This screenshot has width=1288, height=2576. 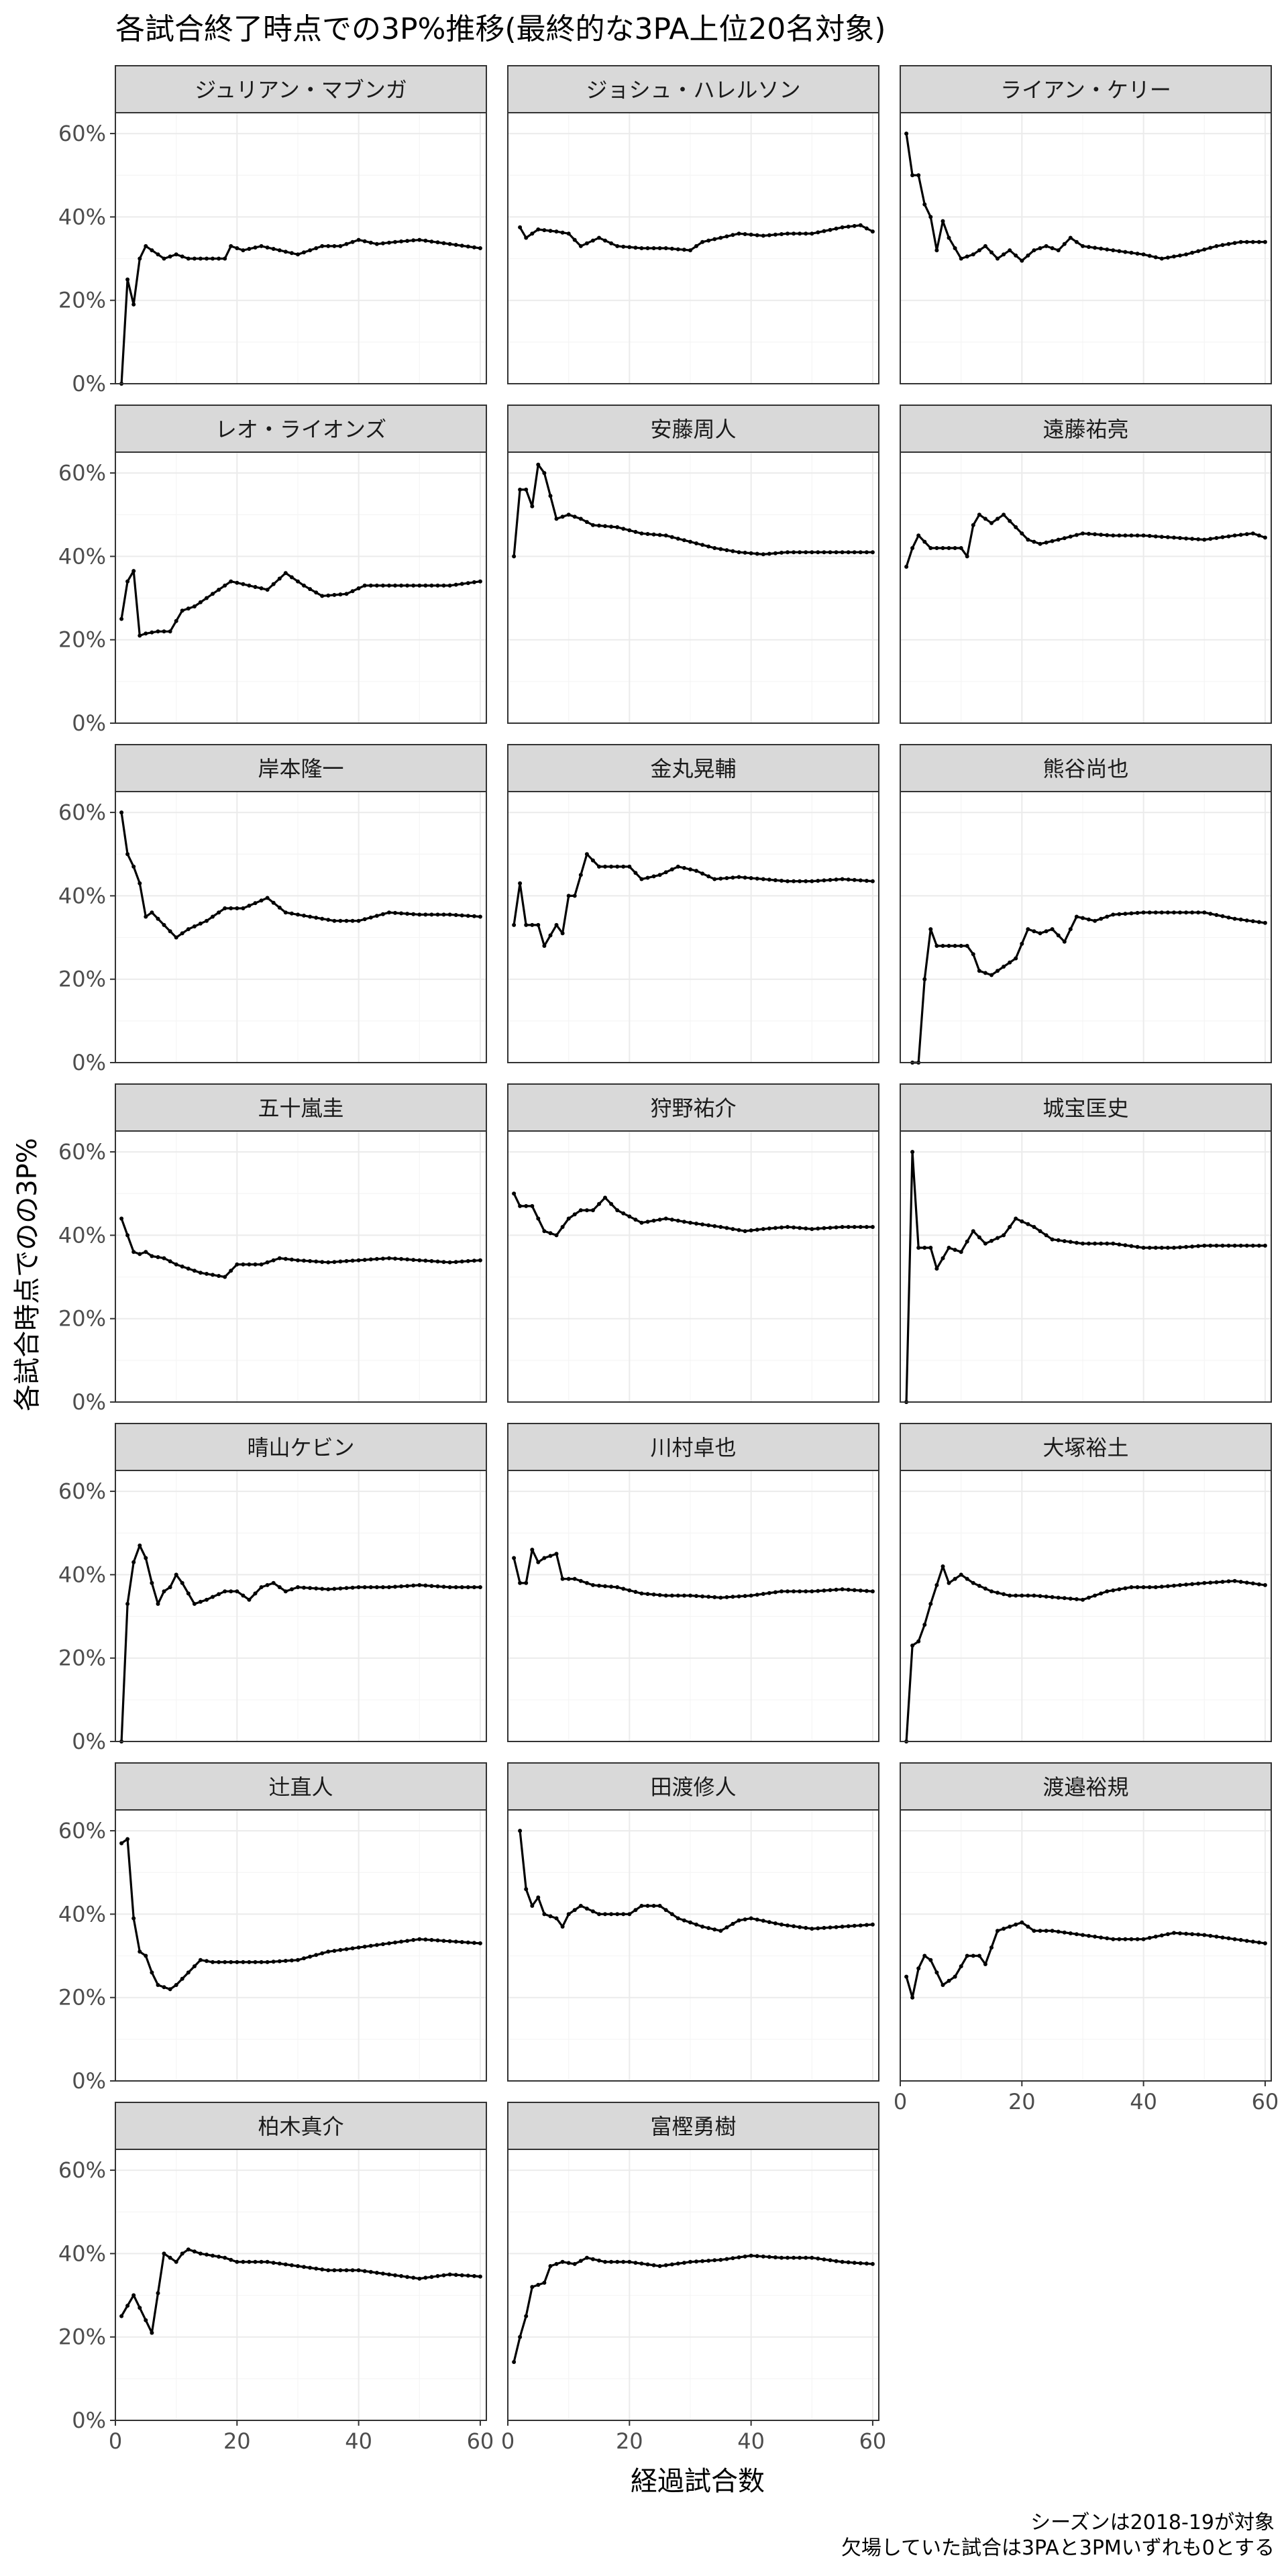 I want to click on panel-background, so click(x=693, y=1266).